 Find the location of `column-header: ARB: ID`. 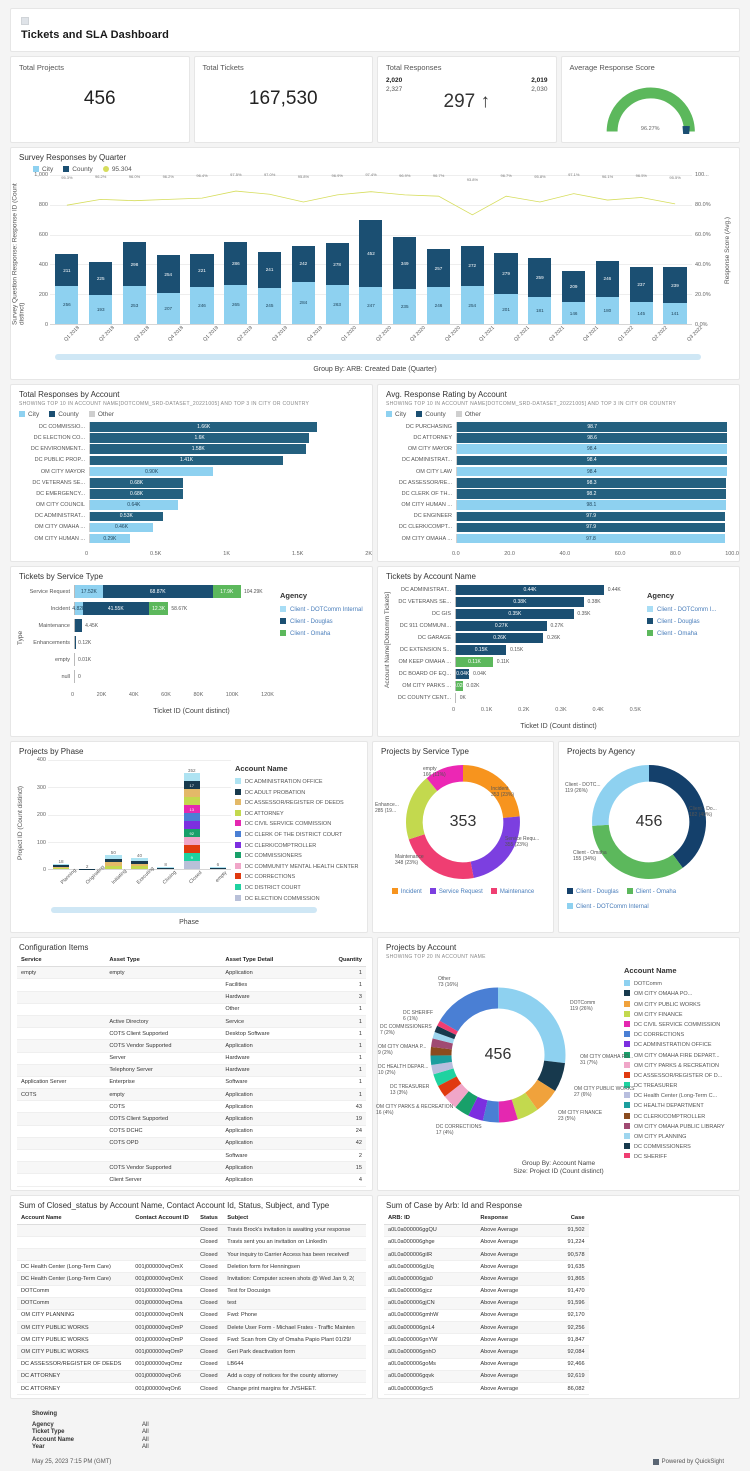

column-header: ARB: ID is located at coordinates (430, 1218).